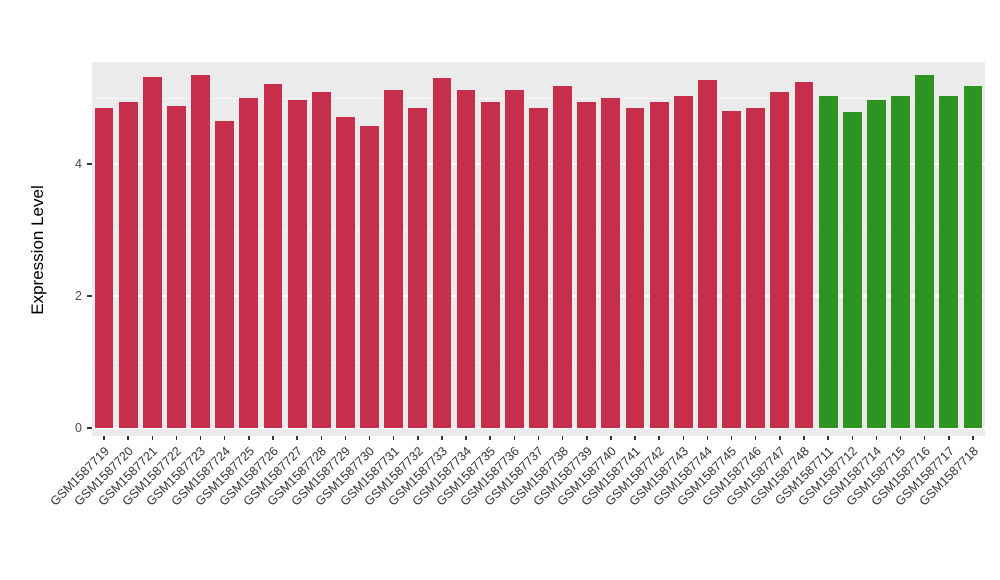 This screenshot has height=580, width=1000. What do you see at coordinates (78, 428) in the screenshot?
I see `y-tick-label: 0` at bounding box center [78, 428].